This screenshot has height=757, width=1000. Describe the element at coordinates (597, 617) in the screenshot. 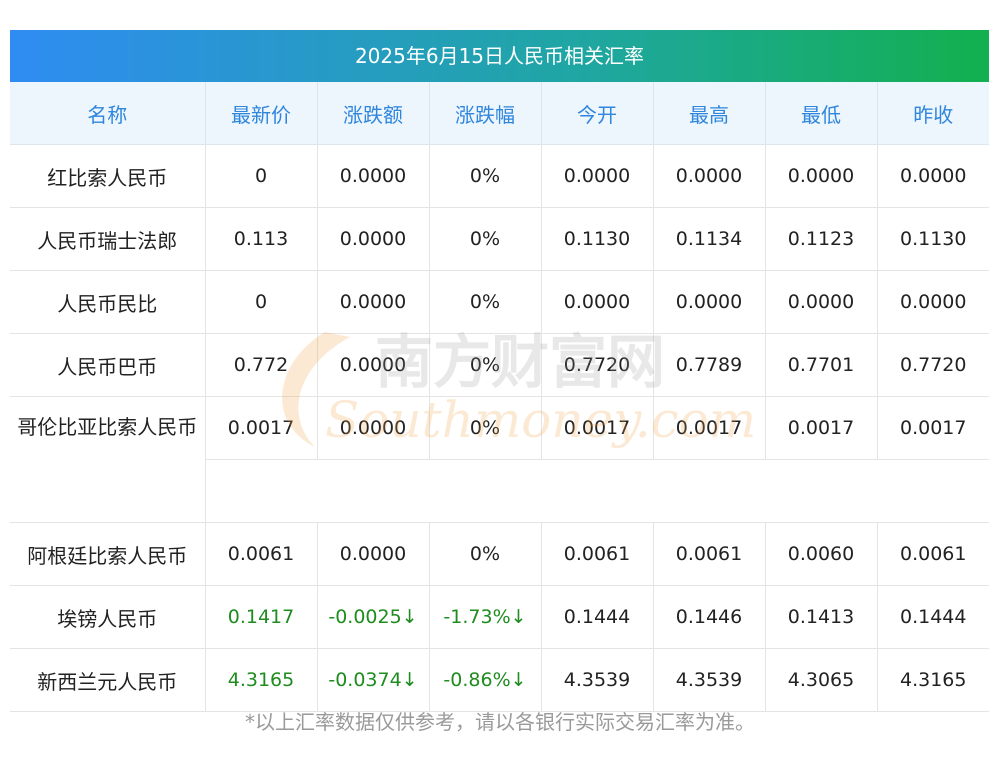

I see `cell-open: 0.1444` at that location.